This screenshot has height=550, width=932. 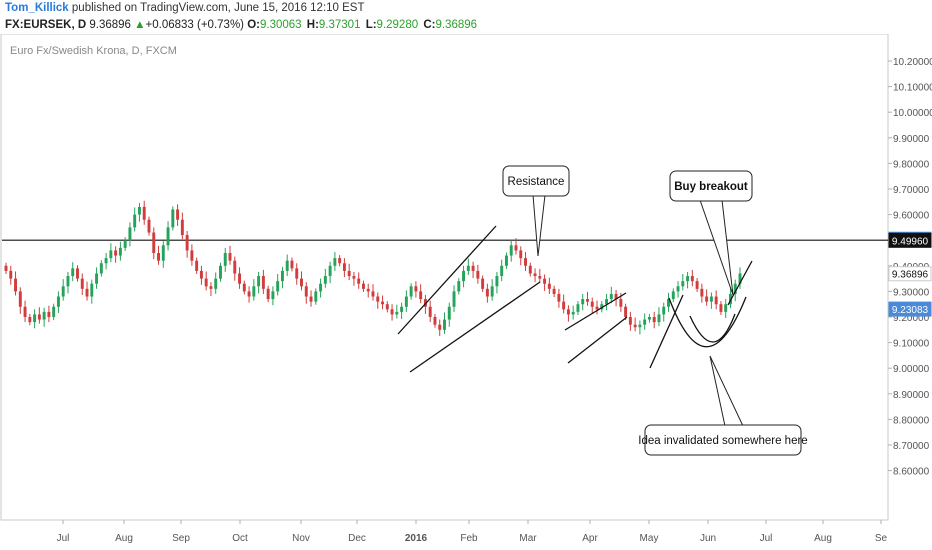 What do you see at coordinates (240, 538) in the screenshot?
I see `x-tick-label: Oct` at bounding box center [240, 538].